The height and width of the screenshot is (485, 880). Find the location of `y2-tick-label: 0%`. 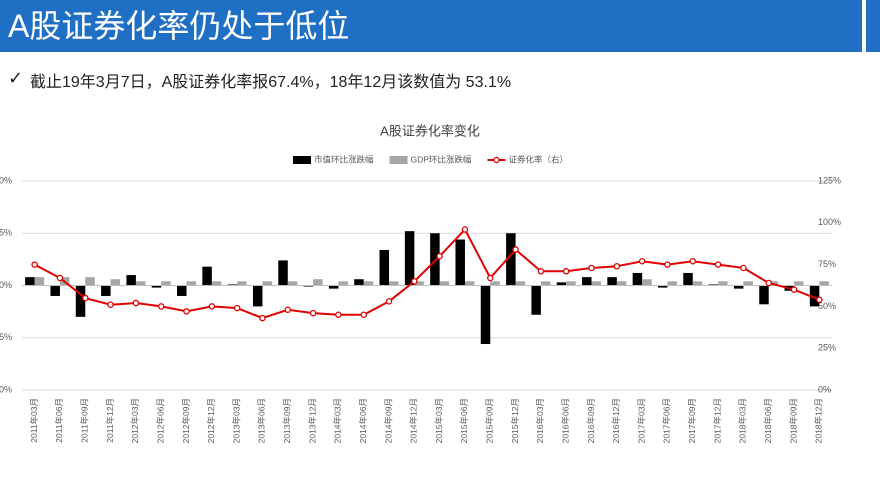

y2-tick-label: 0% is located at coordinates (824, 389).